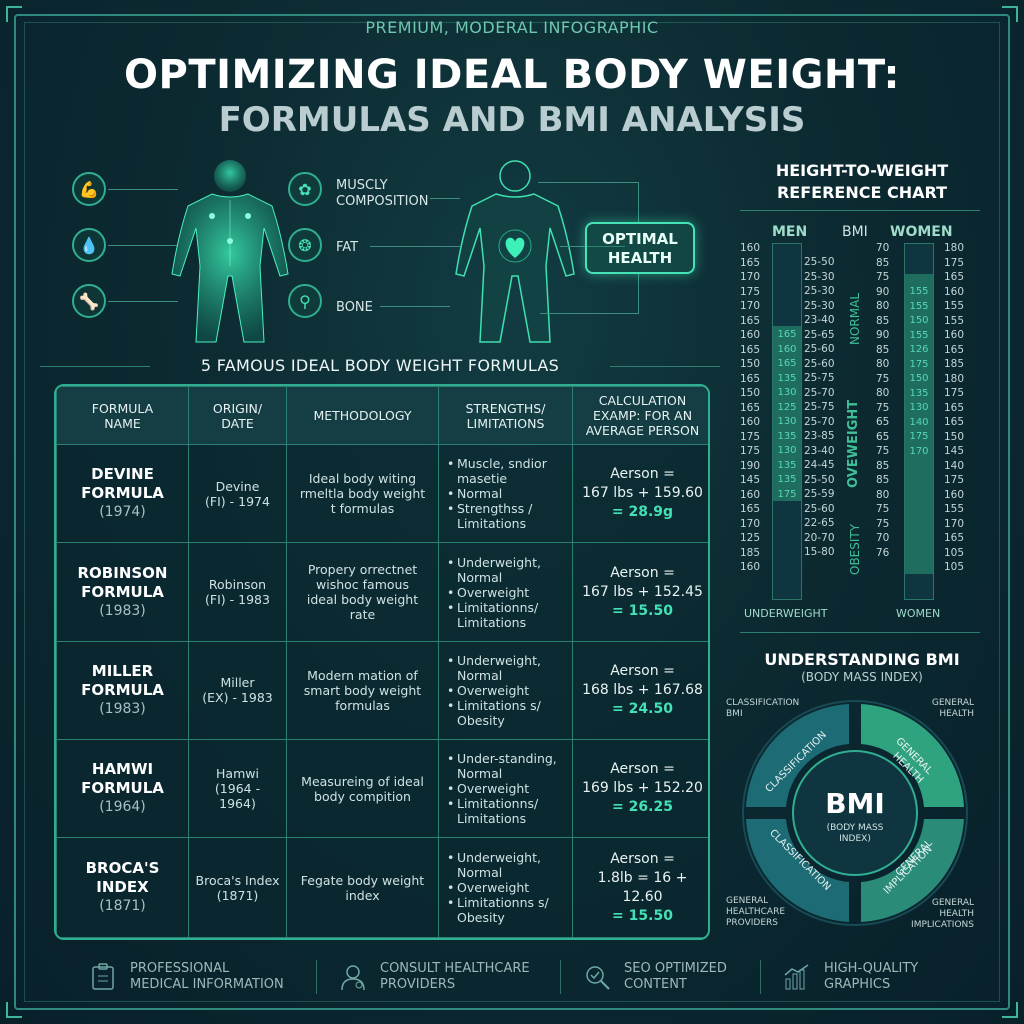  What do you see at coordinates (380, 250) in the screenshot?
I see `anatomy-illustration: 💪 💧 🦴 ✿ ❂ ⚲ MUSCLY COMPOSITION FAT BONE` at bounding box center [380, 250].